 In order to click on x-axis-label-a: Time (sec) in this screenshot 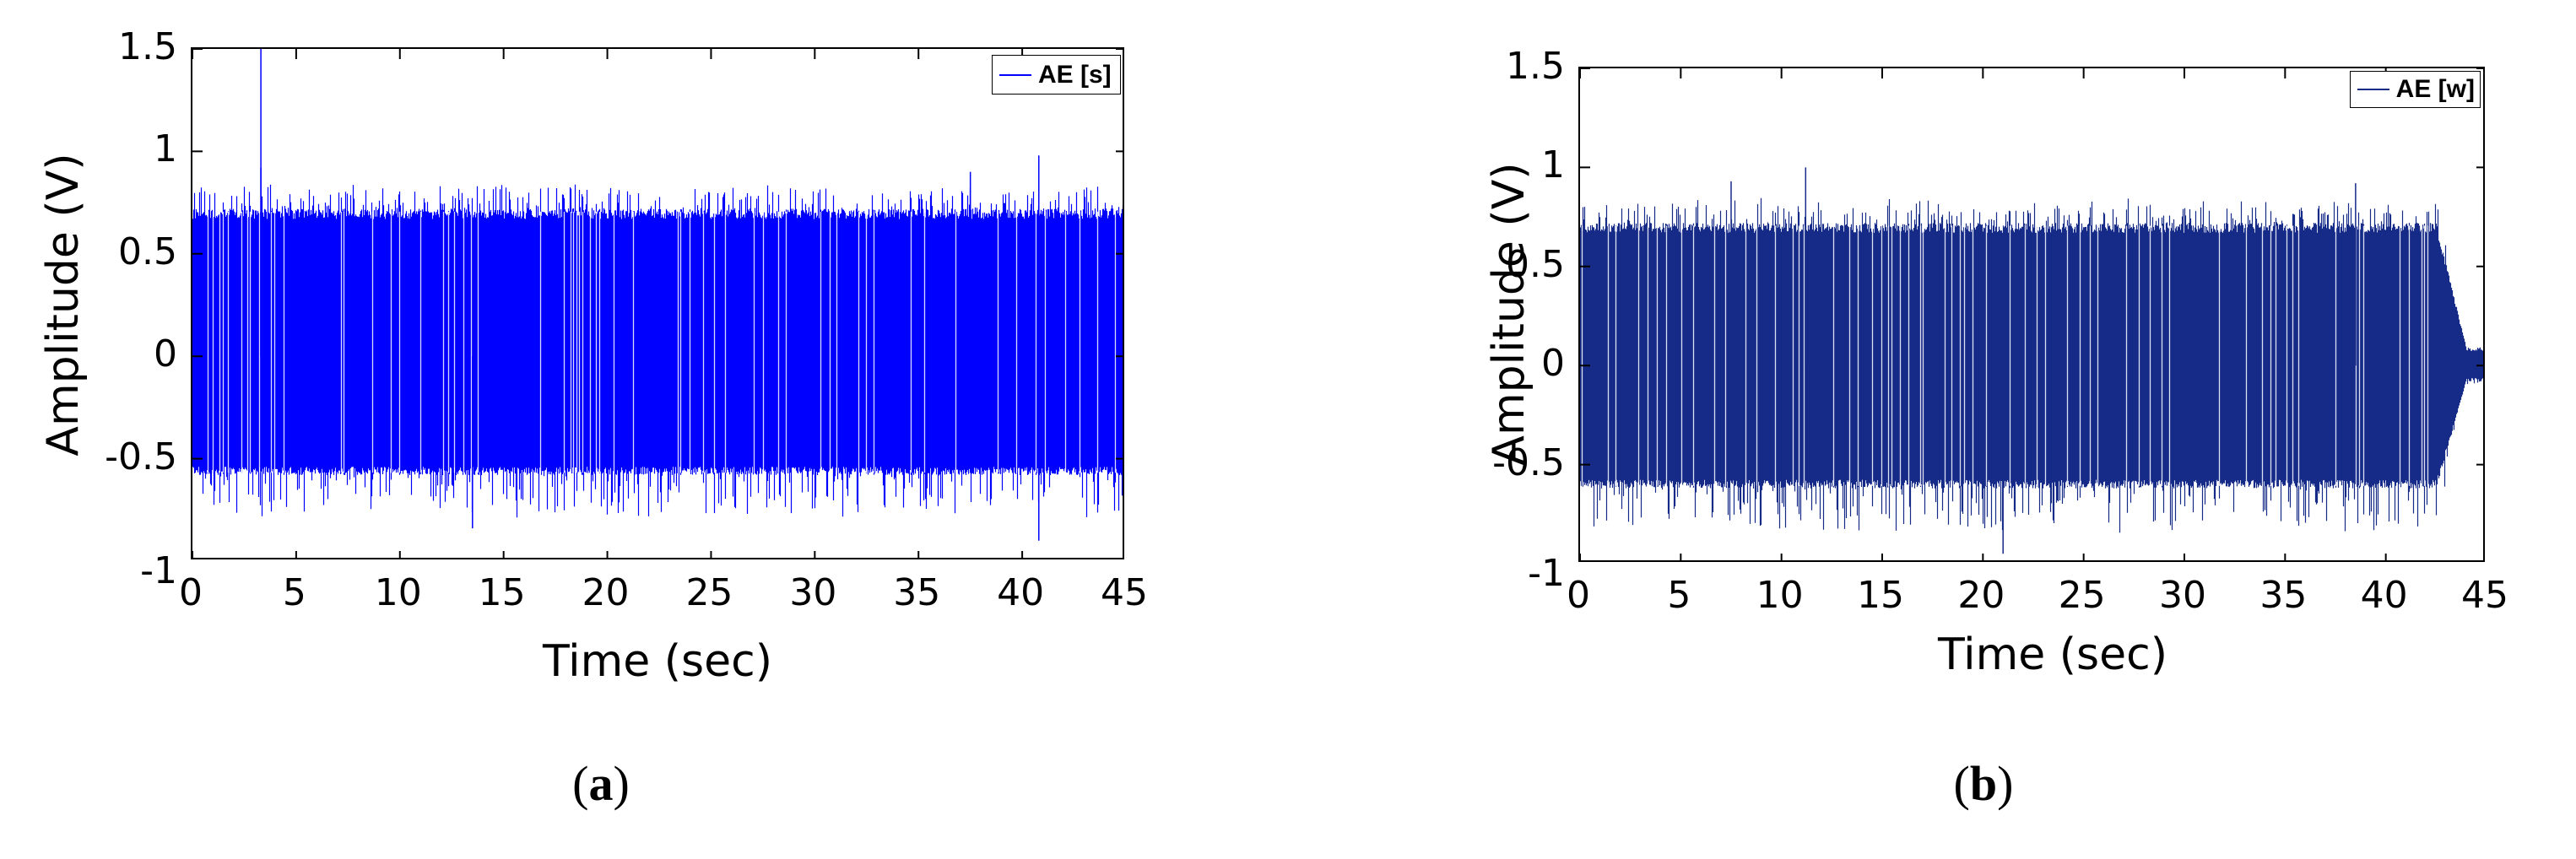, I will do `click(657, 661)`.